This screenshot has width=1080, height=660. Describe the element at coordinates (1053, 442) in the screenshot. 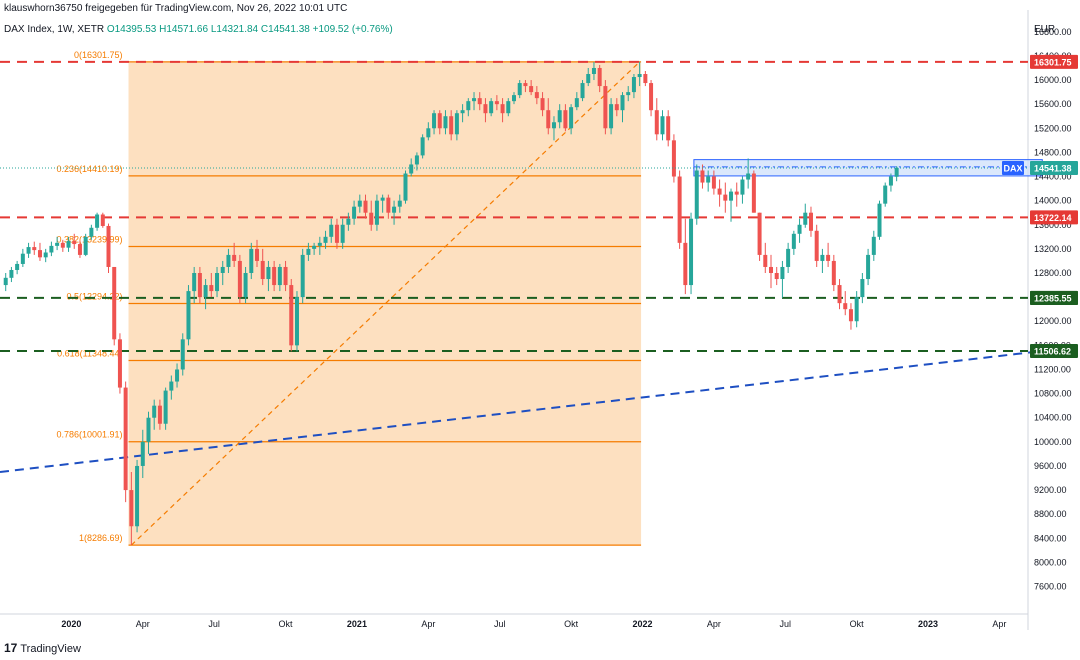

I see `y-tick-label: 10000.00` at that location.